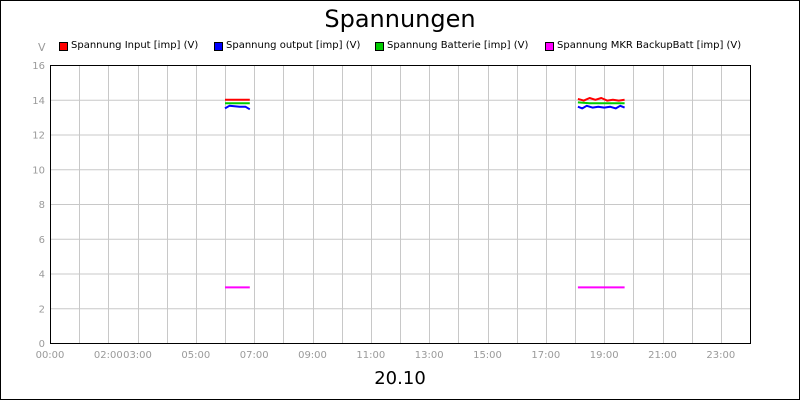 The image size is (800, 400). Describe the element at coordinates (458, 45) in the screenshot. I see `legend-label-batterie: Spannung Batterie [imp] (V)` at that location.